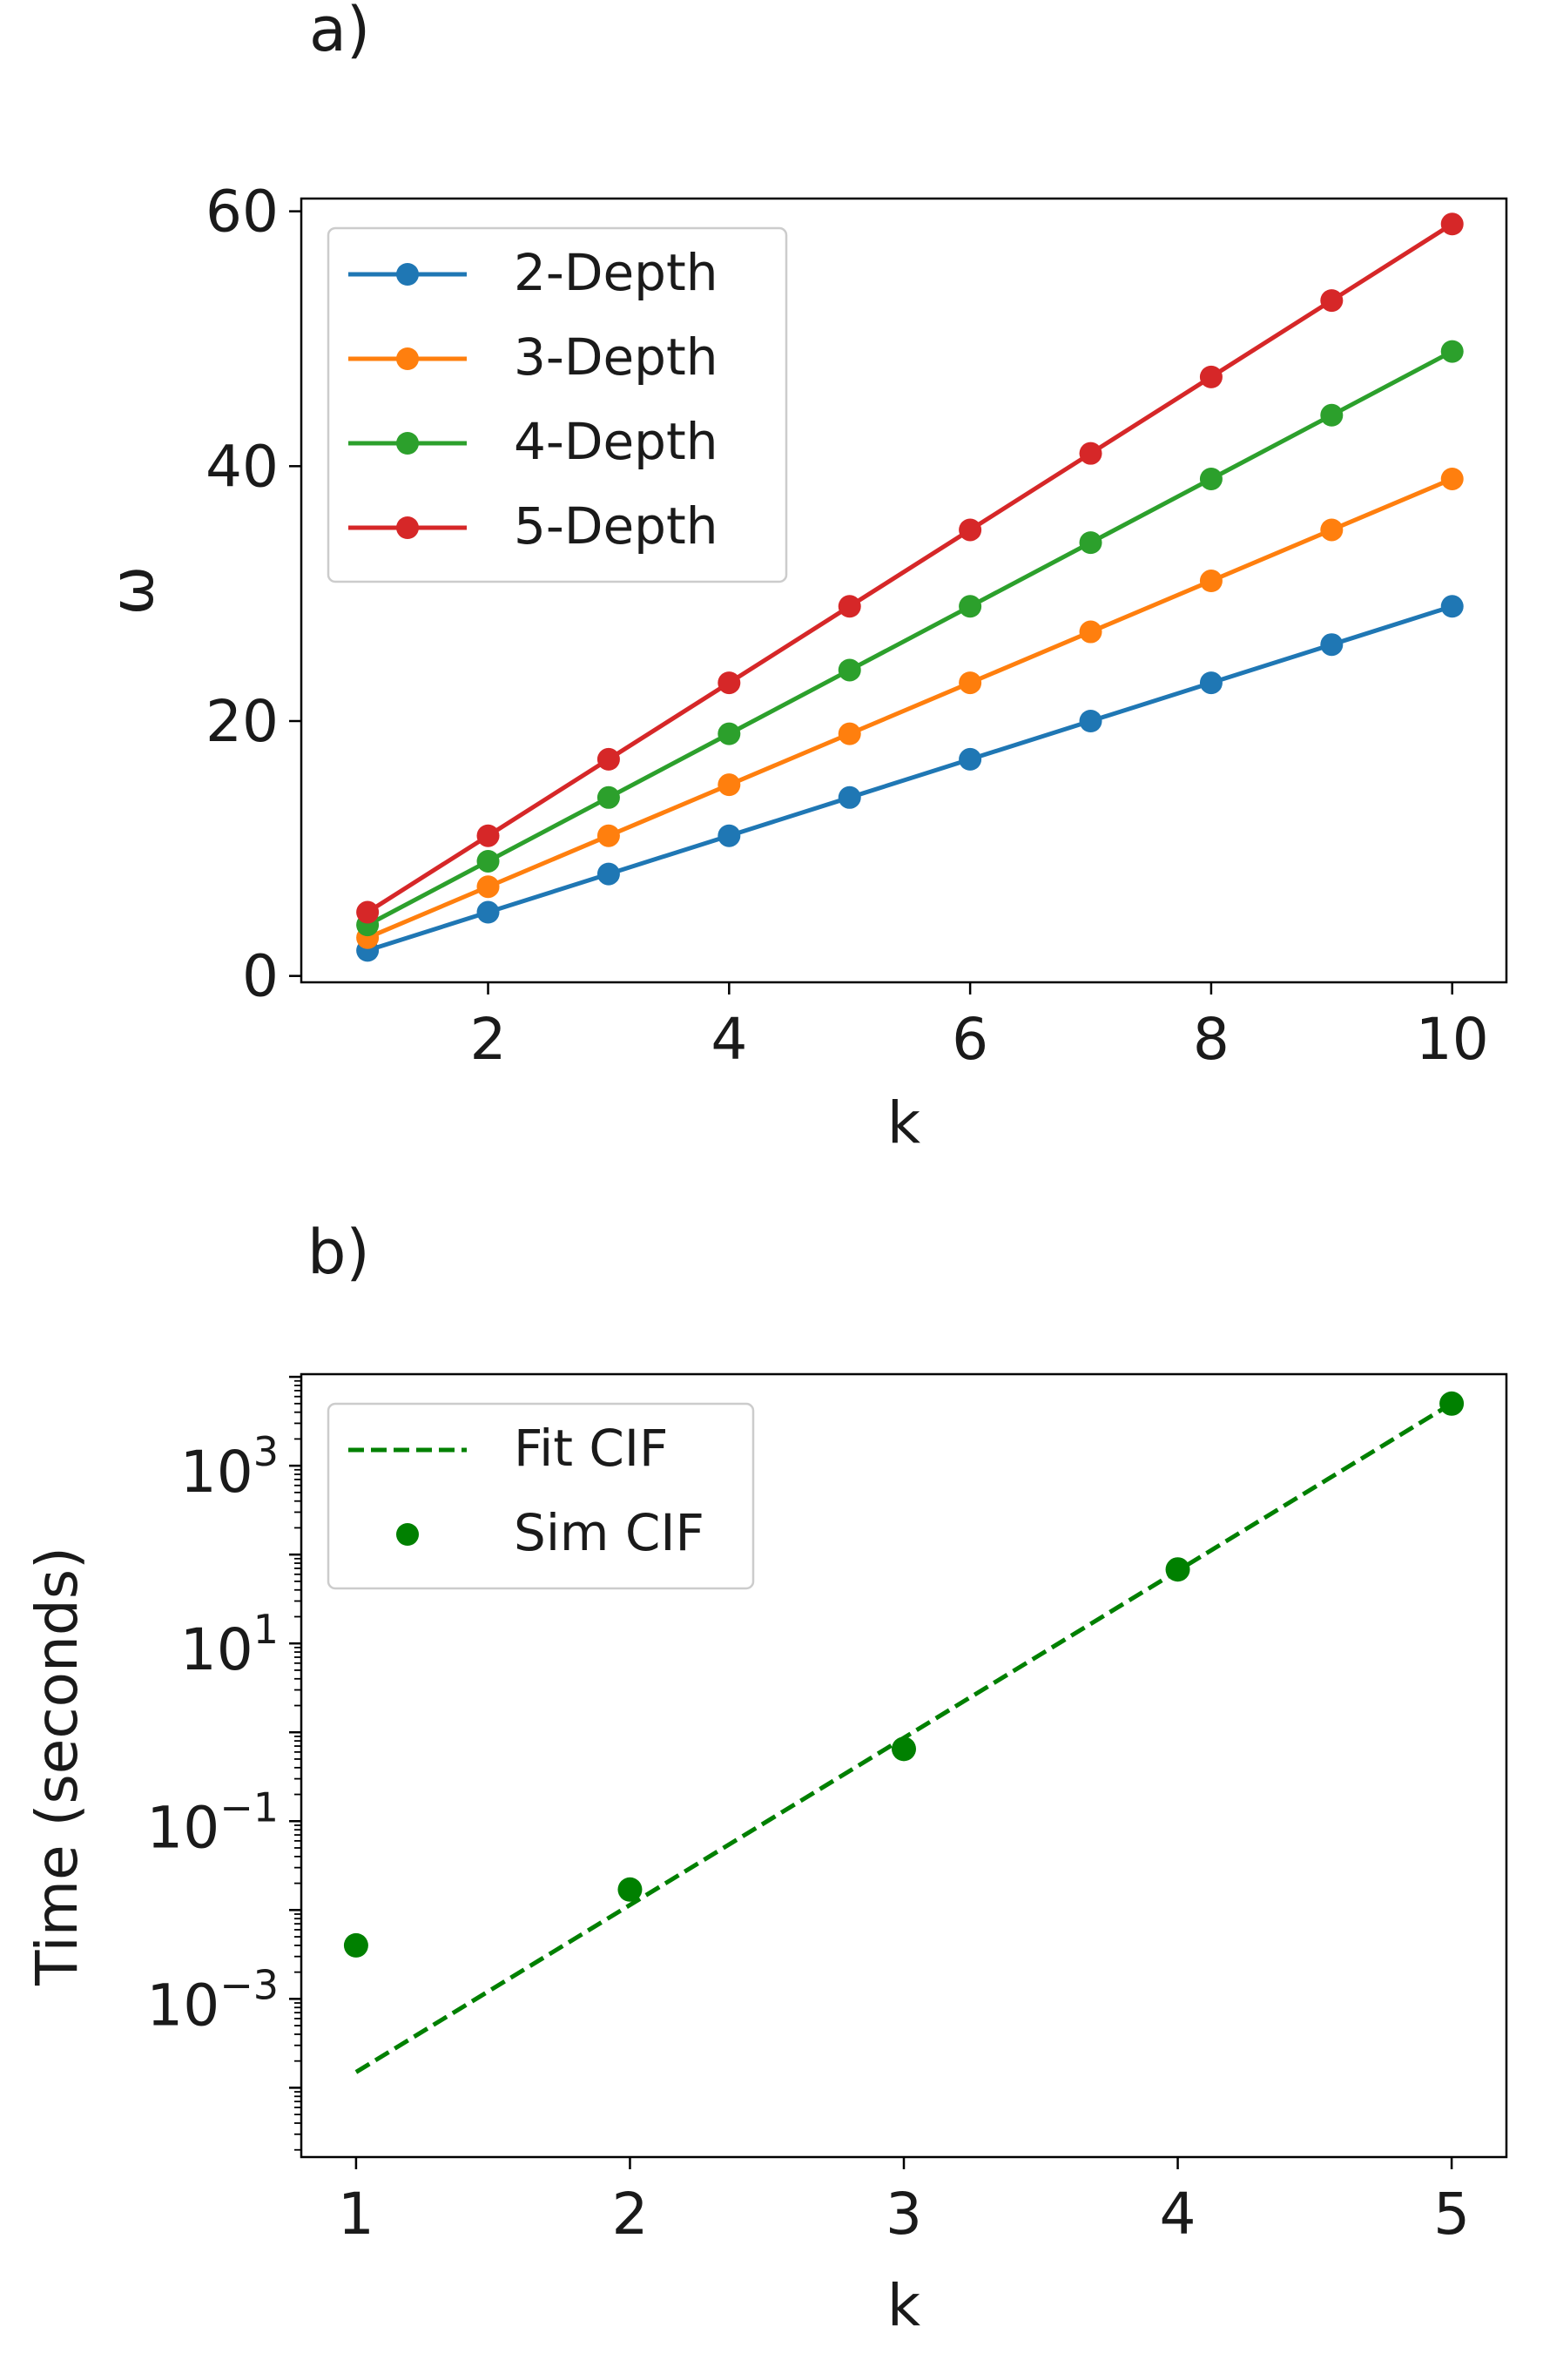 This screenshot has width=1543, height=2380. I want to click on panel-a-label: a), so click(339, 32).